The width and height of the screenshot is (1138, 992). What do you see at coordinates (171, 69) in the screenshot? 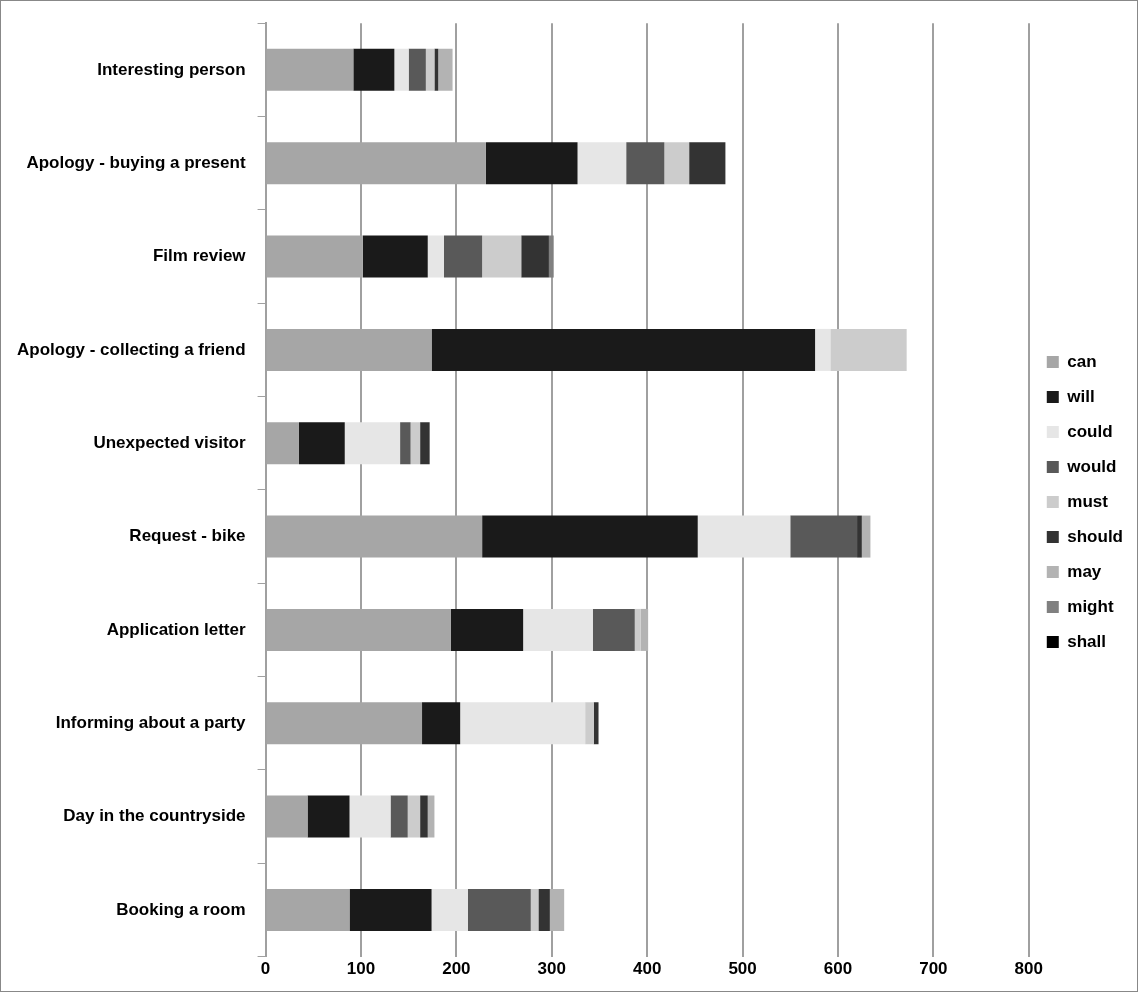
I see `y-tick-label: Interesting person` at bounding box center [171, 69].